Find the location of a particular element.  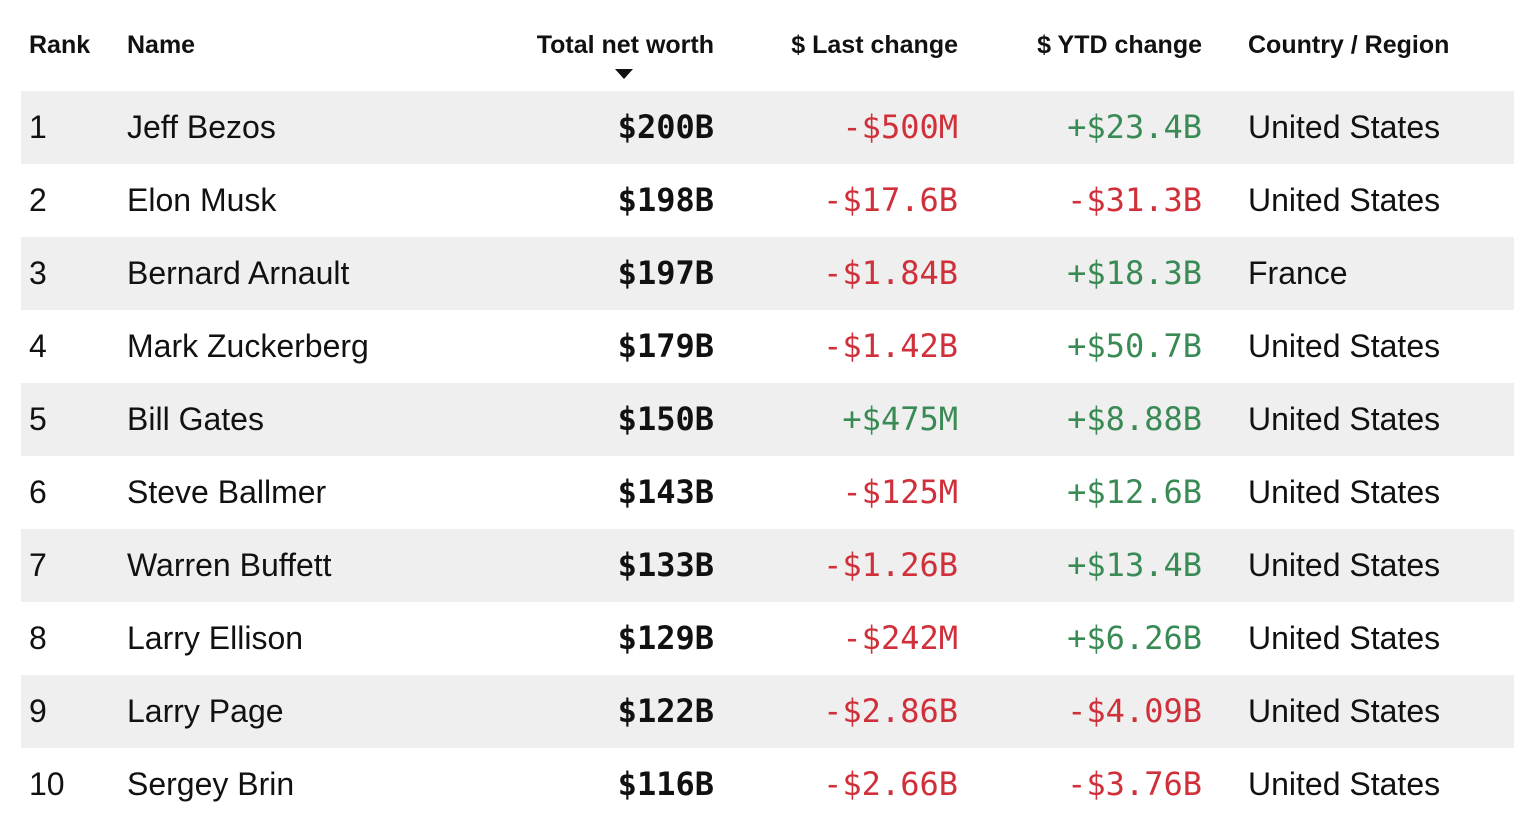

name-cell: Jeff Bezos is located at coordinates (201, 127).